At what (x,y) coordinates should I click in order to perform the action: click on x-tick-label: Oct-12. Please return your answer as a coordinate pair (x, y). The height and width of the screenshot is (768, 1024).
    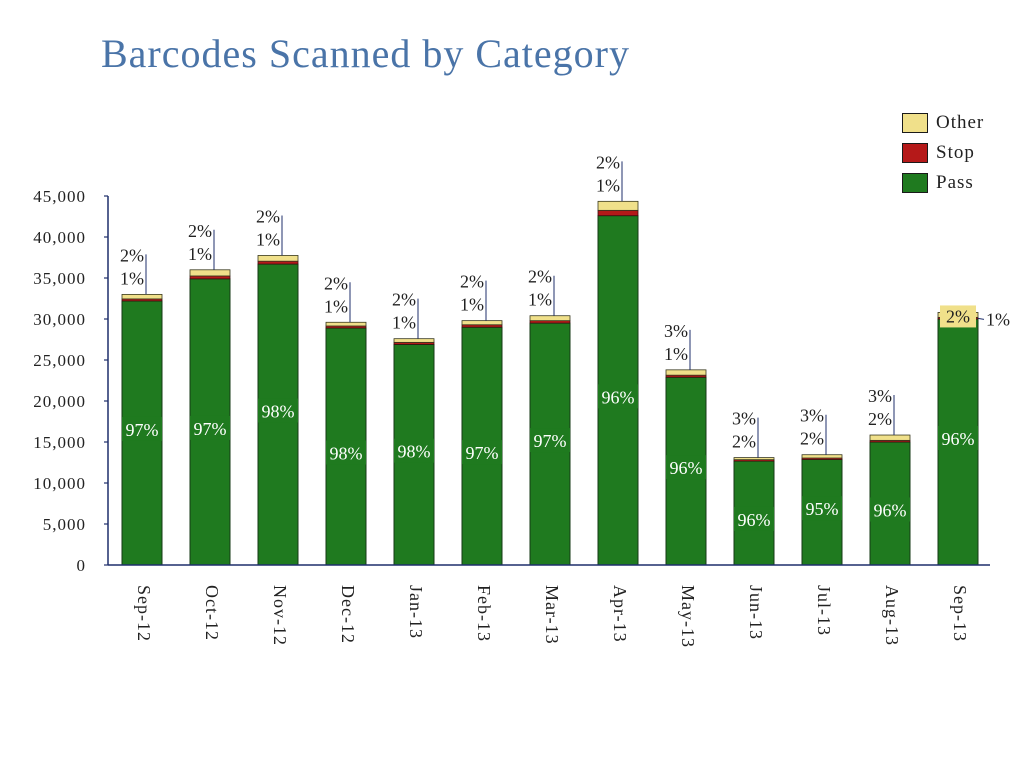
    Looking at the image, I should click on (212, 613).